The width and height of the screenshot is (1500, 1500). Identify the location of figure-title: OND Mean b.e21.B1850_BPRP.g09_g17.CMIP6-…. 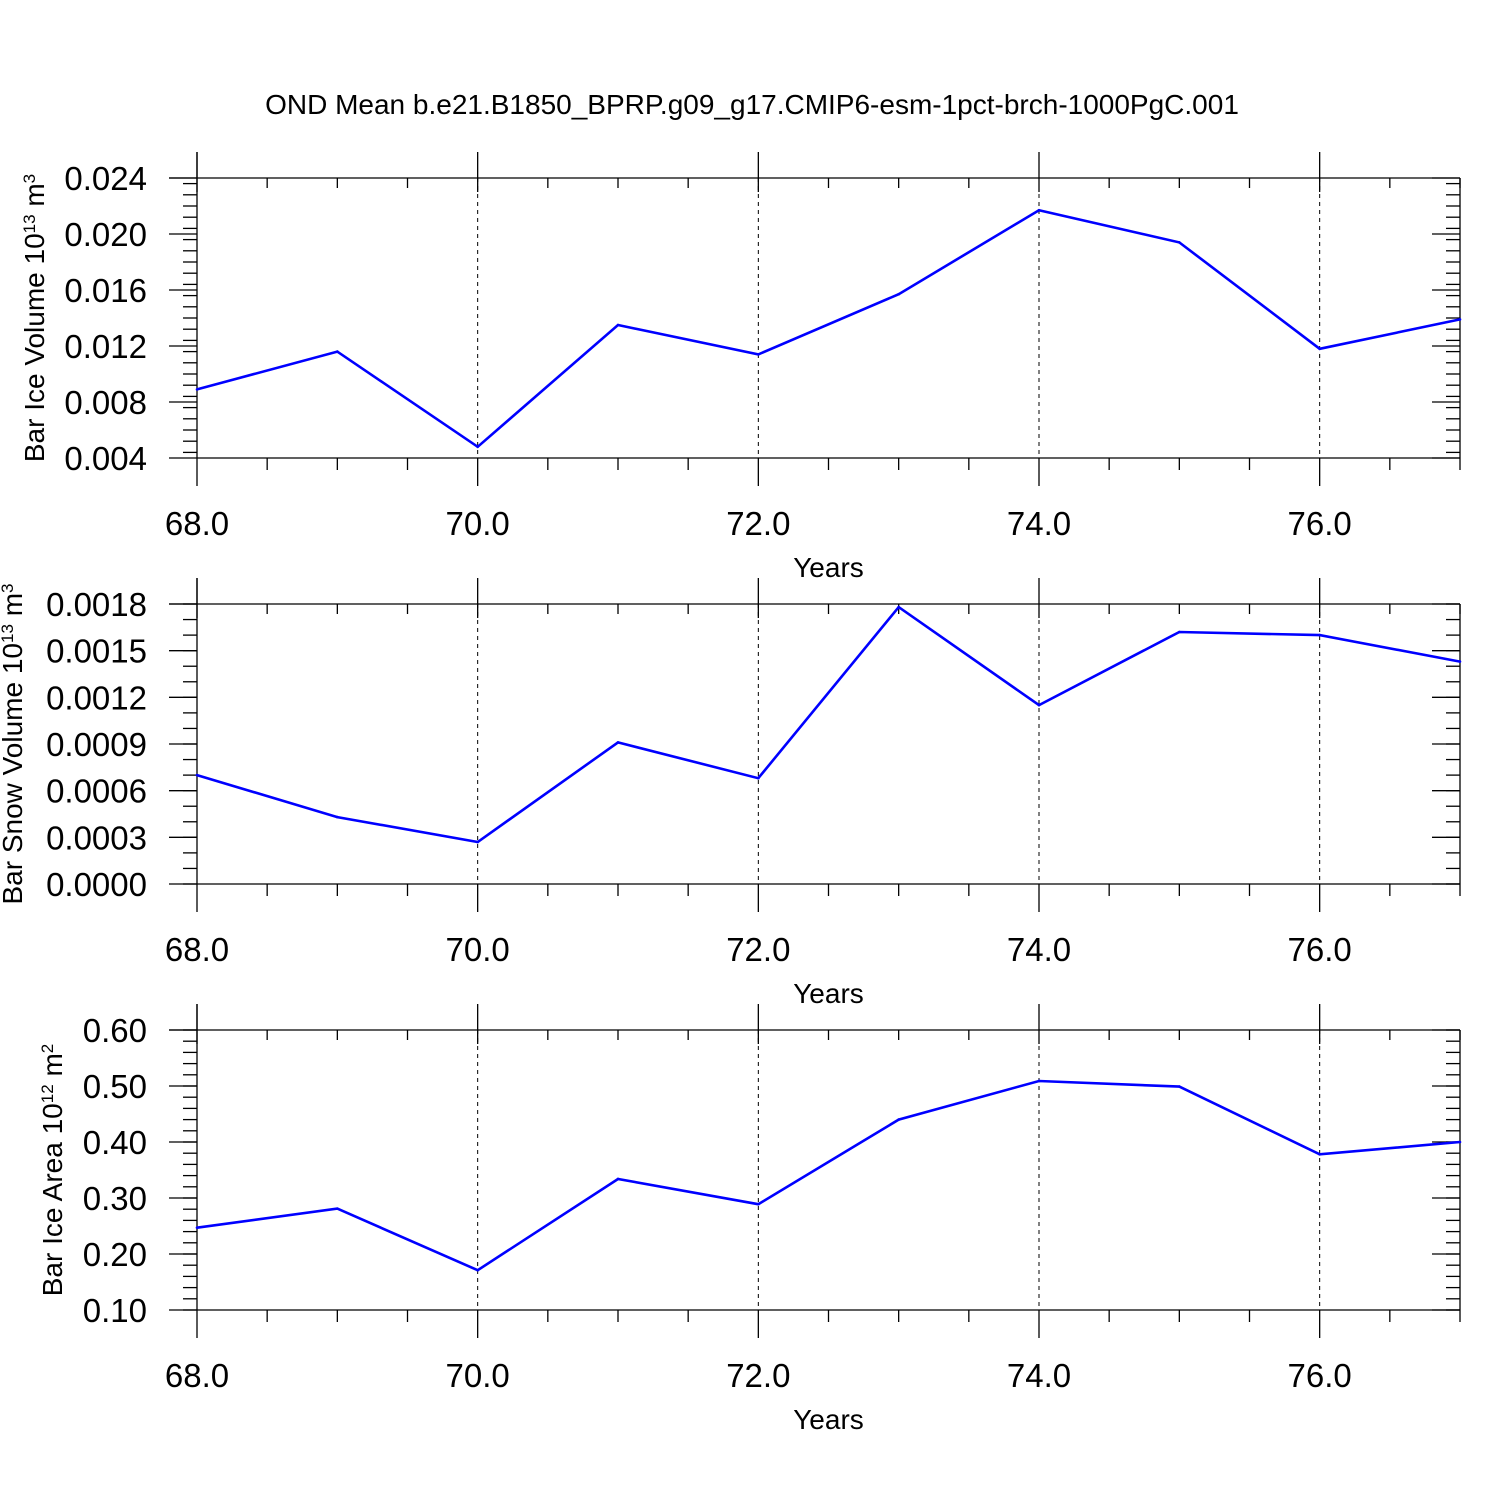
(752, 104).